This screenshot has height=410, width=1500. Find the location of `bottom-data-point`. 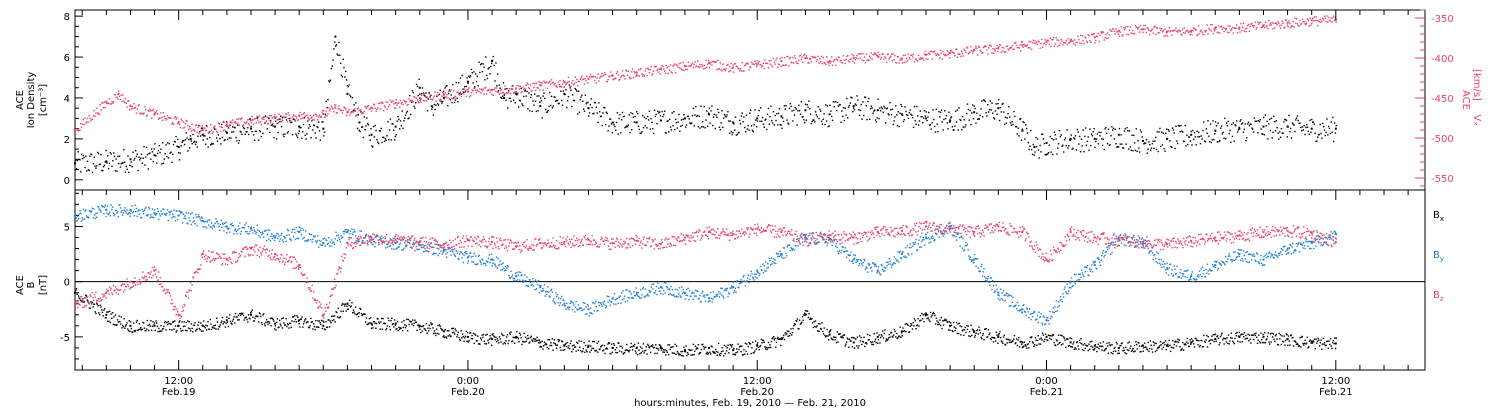

bottom-data-point is located at coordinates (250, 314).